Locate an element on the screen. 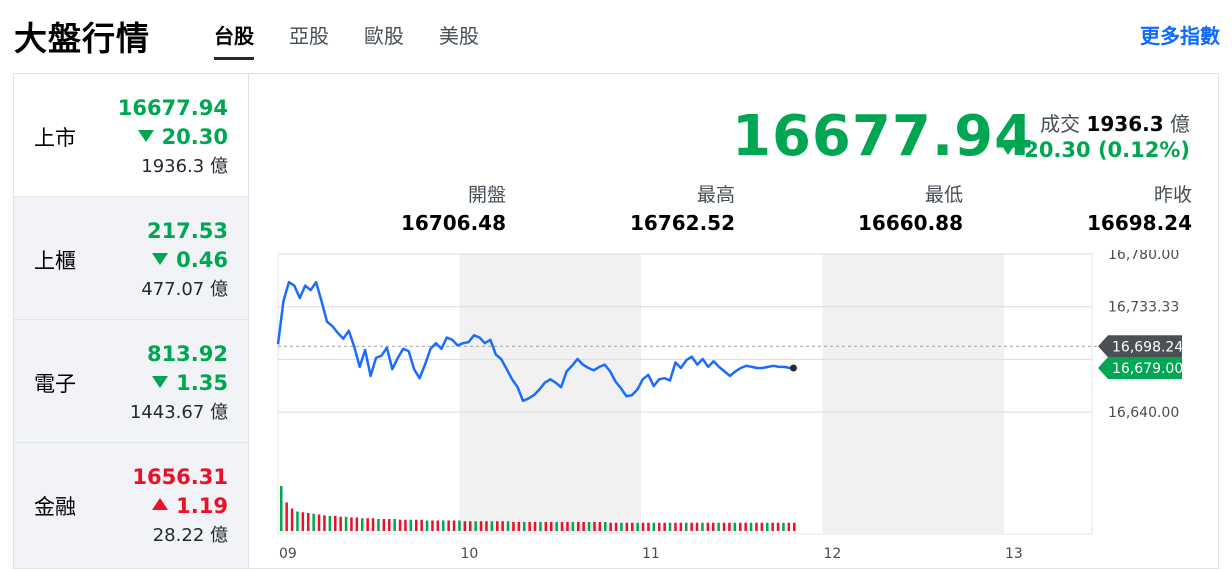  stat-high: 最高 16762.52 is located at coordinates (682, 209).